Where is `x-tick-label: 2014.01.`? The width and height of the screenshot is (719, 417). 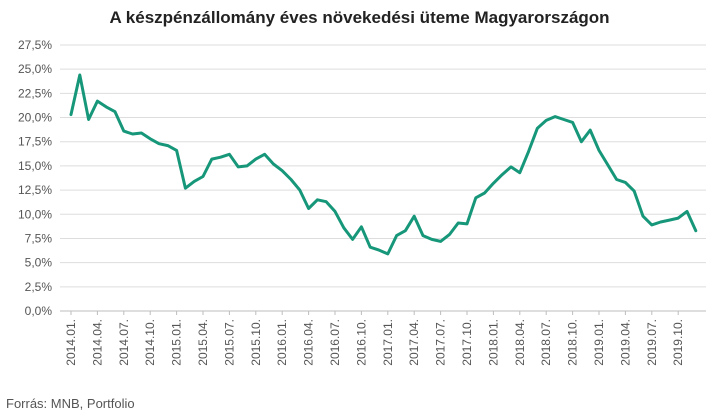
x-tick-label: 2014.01. is located at coordinates (71, 342).